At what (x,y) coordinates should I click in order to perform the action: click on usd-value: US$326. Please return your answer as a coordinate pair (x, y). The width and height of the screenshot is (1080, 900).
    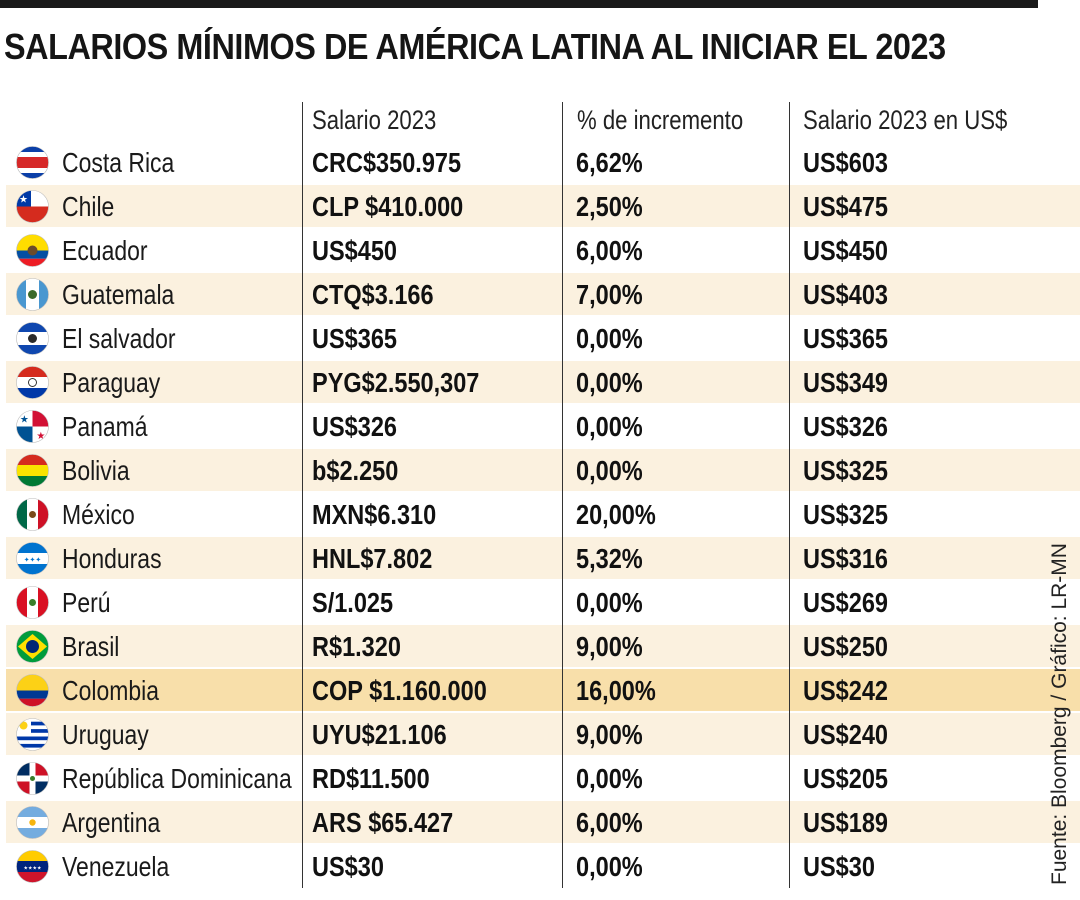
    Looking at the image, I should click on (845, 426).